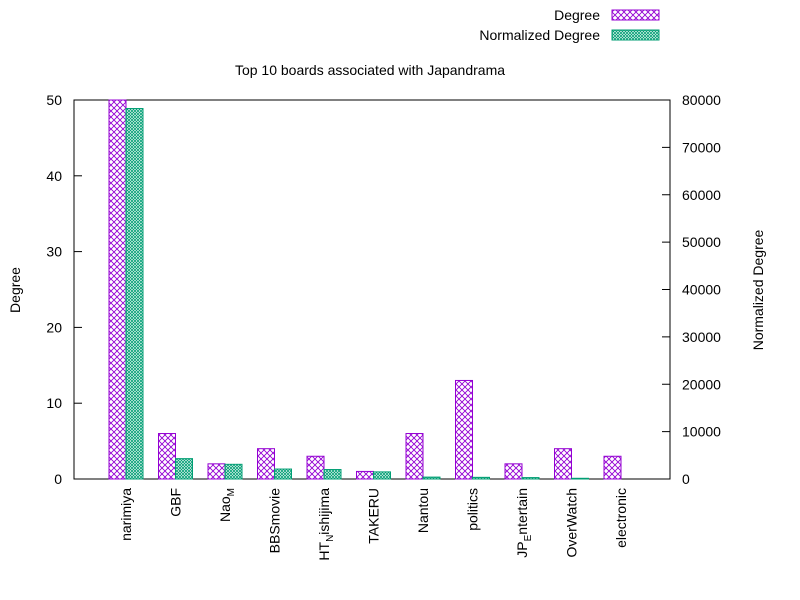  I want to click on x-tick-label-base: narimiya, so click(126, 514).